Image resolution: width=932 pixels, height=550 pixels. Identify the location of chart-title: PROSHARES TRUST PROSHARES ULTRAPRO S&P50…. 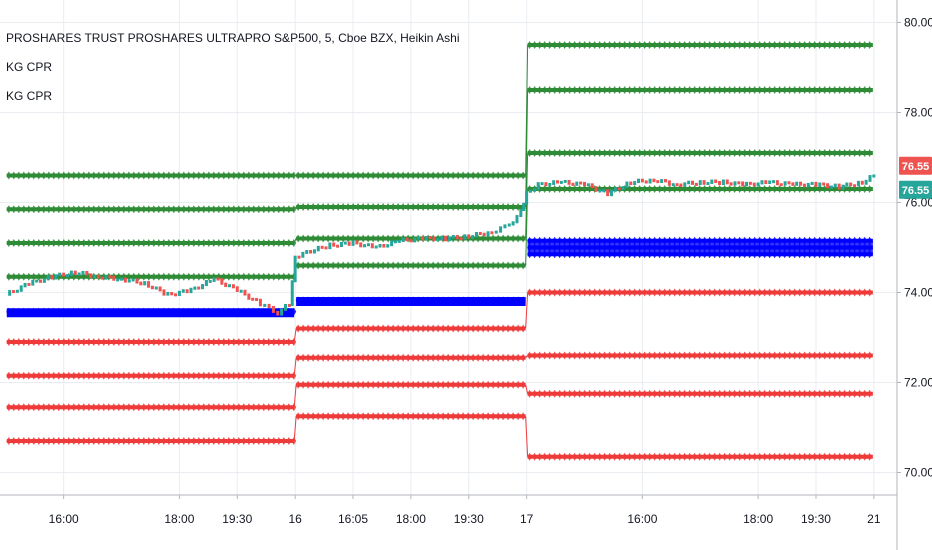
(233, 38).